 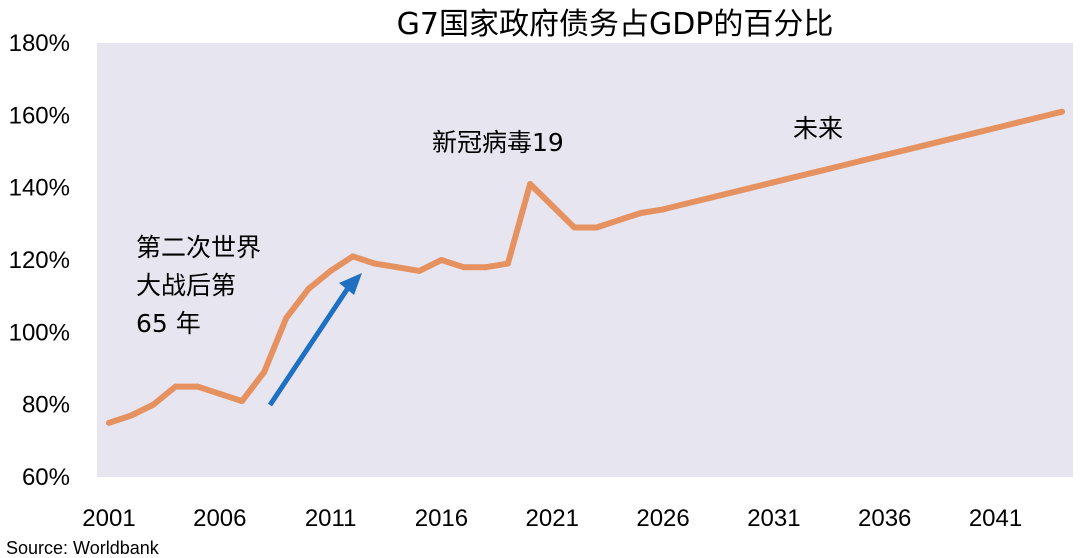 What do you see at coordinates (662, 518) in the screenshot?
I see `x-tick-label: 2026` at bounding box center [662, 518].